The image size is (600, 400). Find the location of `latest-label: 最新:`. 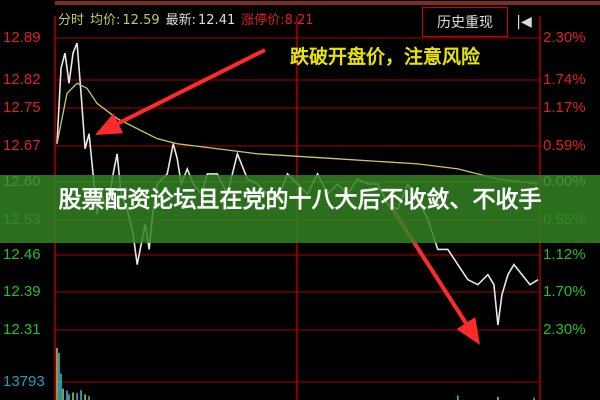

latest-label: 最新: is located at coordinates (181, 20).